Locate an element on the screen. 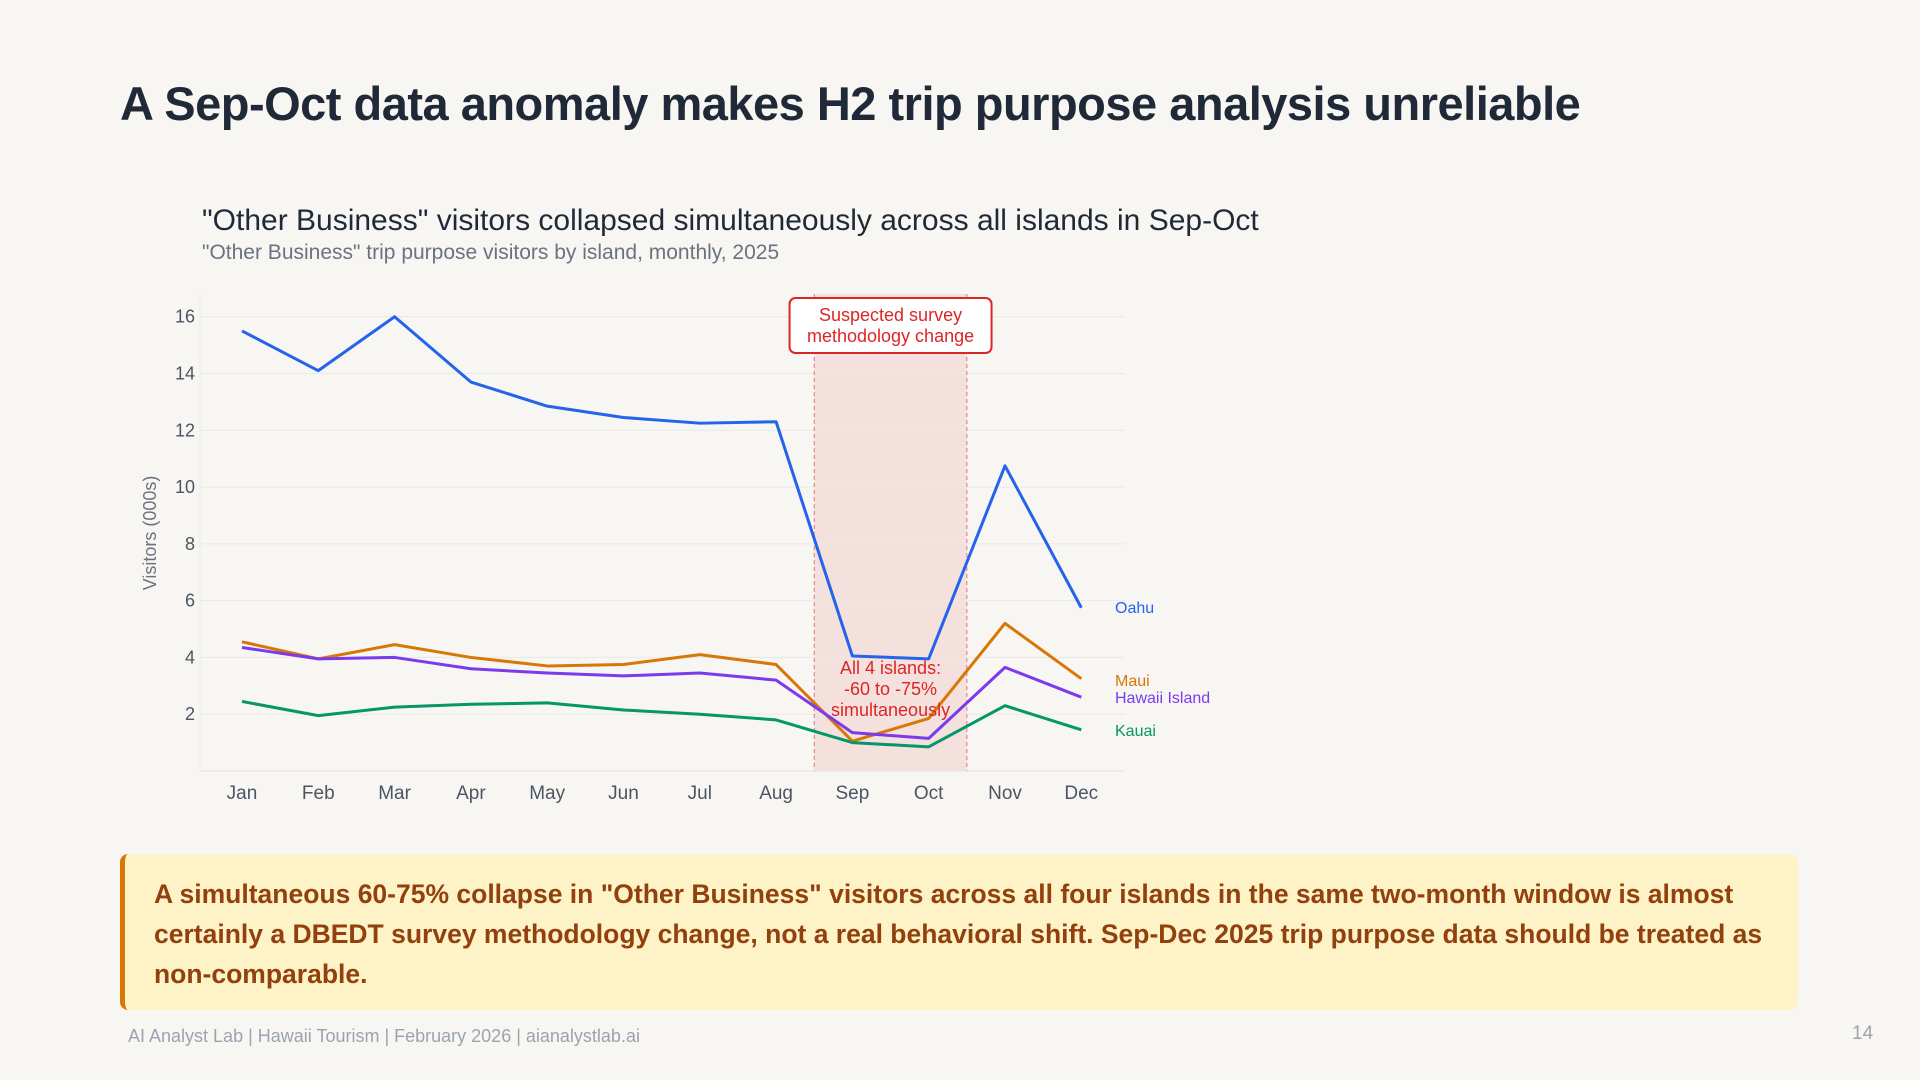 The image size is (1920, 1080). x-tick-label: Aug is located at coordinates (776, 793).